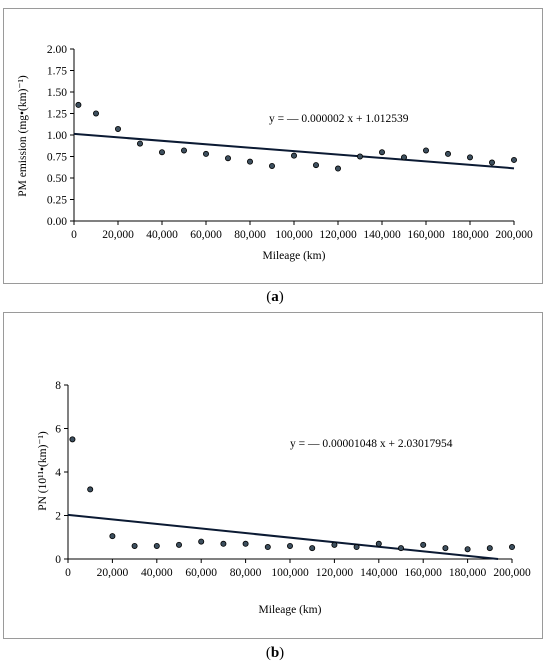 The width and height of the screenshot is (550, 672). Describe the element at coordinates (58, 386) in the screenshot. I see `y-tick-label: 8` at that location.